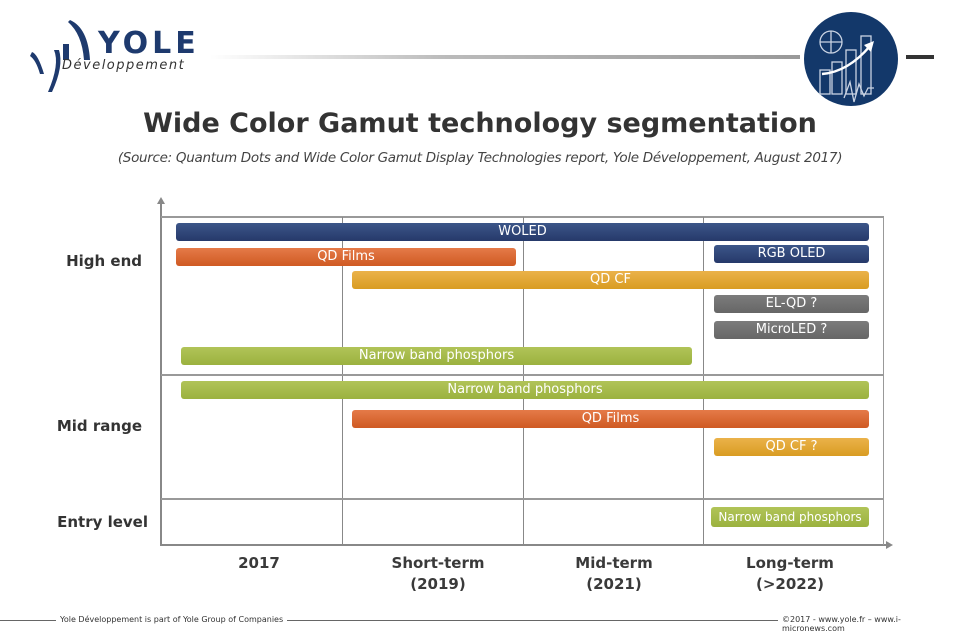 Image resolution: width=960 pixels, height=640 pixels. Describe the element at coordinates (523, 545) in the screenshot. I see `x-axis` at that location.